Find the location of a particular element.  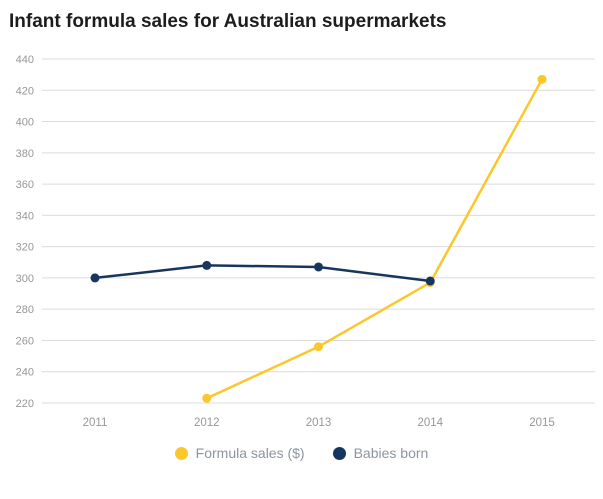

y-axis-tick-label: 280 is located at coordinates (25, 310).